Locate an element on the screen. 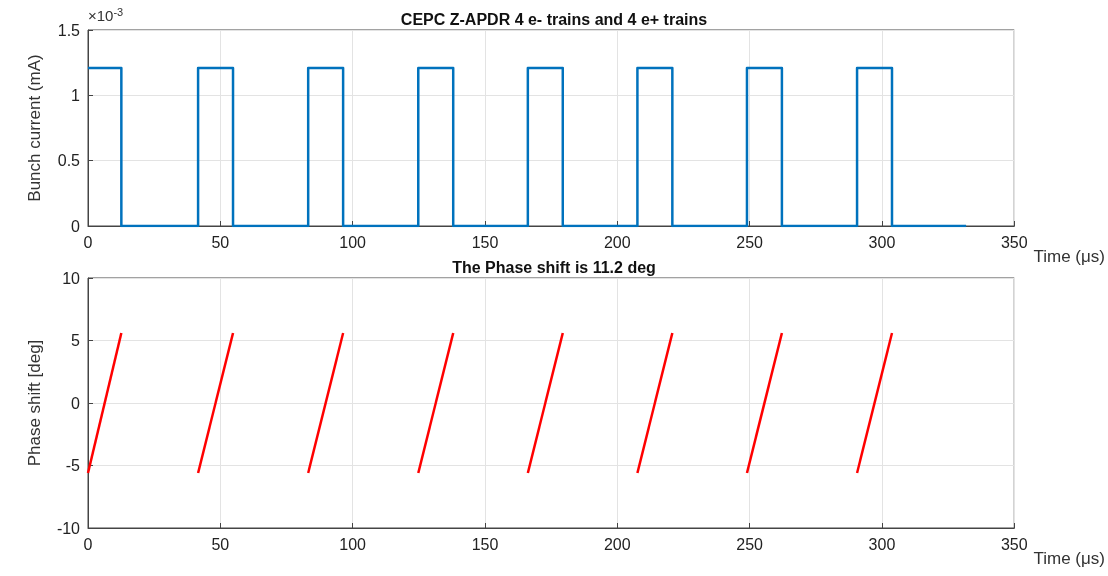 The width and height of the screenshot is (1108, 576). y-tick-label: 5 is located at coordinates (76, 340).